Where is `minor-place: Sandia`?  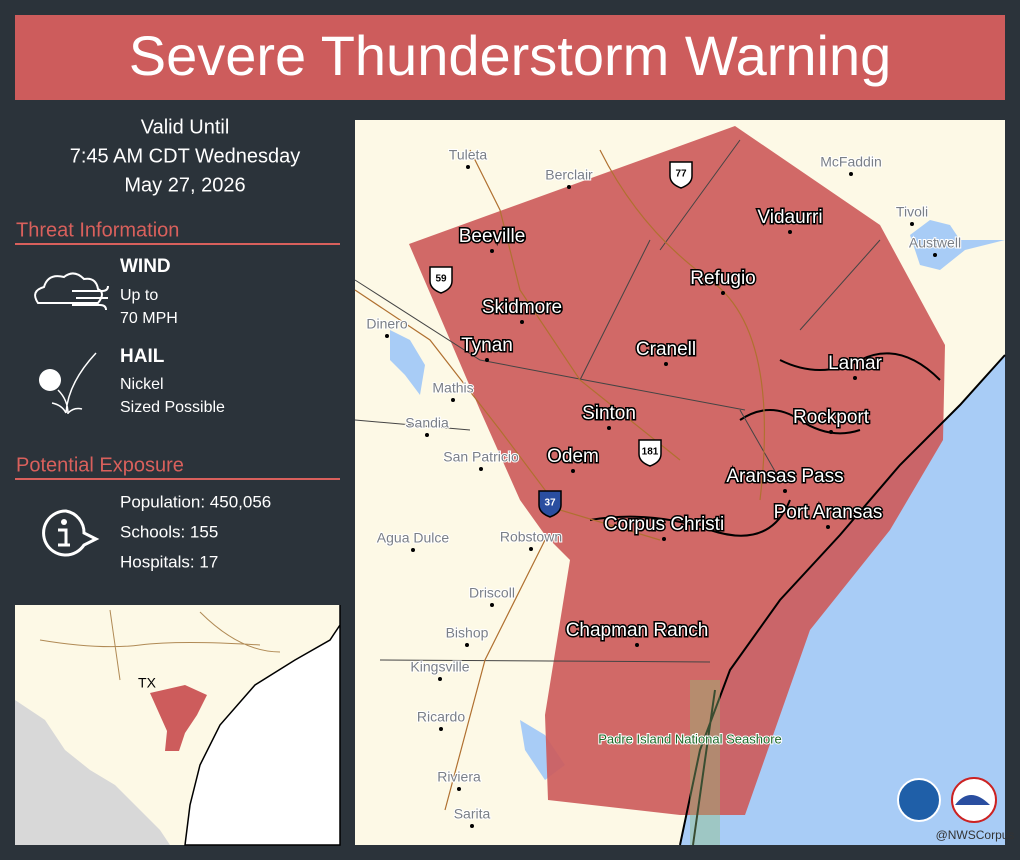
minor-place: Sandia is located at coordinates (427, 423).